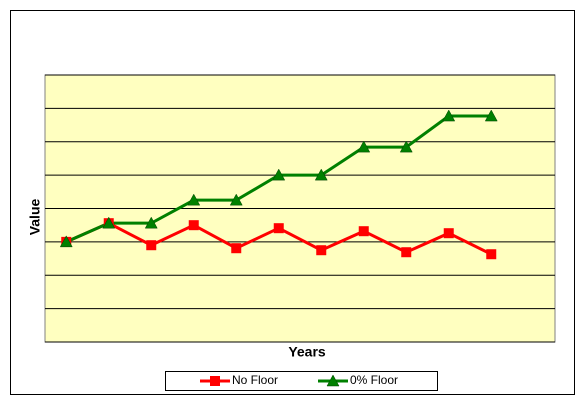 Image resolution: width=585 pixels, height=410 pixels. Describe the element at coordinates (301, 381) in the screenshot. I see `legend` at that location.